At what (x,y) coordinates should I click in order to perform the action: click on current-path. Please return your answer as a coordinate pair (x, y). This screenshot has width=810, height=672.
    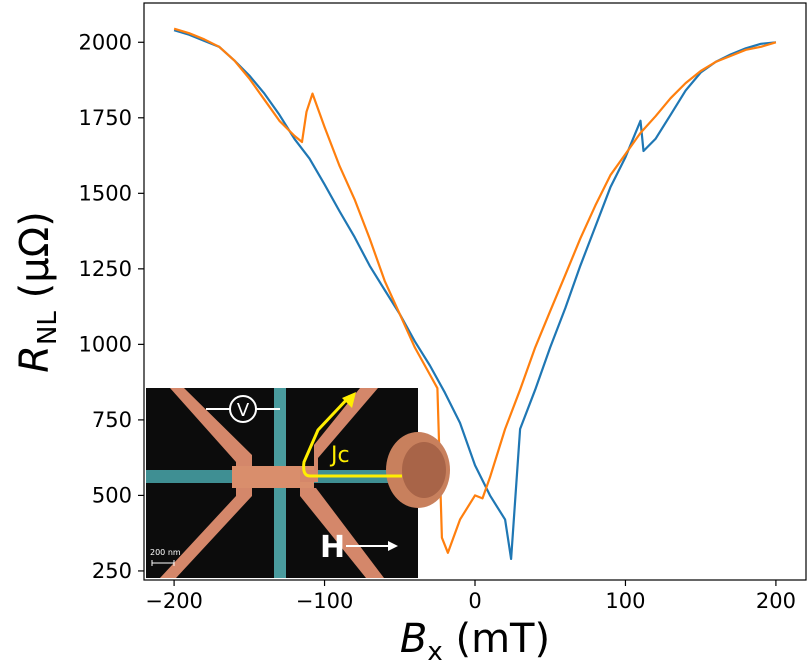
    Looking at the image, I should click on (352, 436).